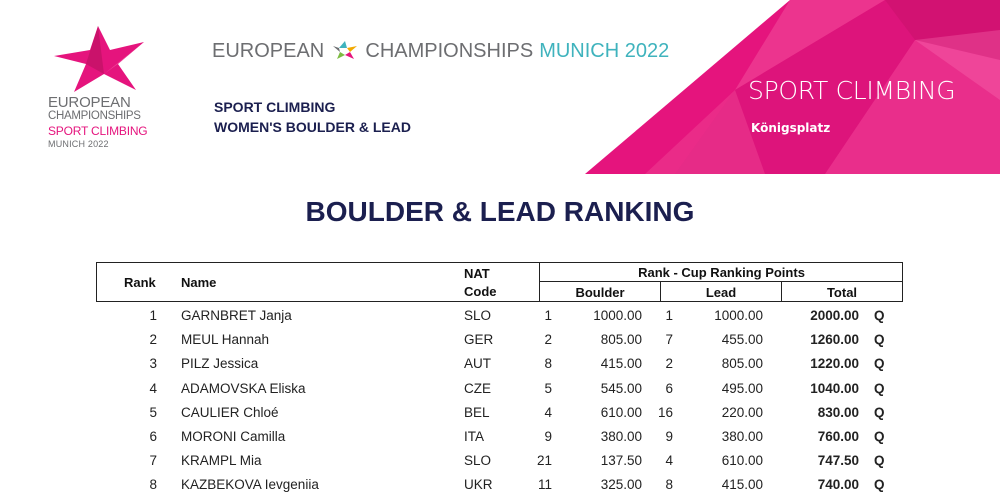 The image size is (1000, 500). I want to click on page-title: BOULDER & LEAD RANKING, so click(500, 211).